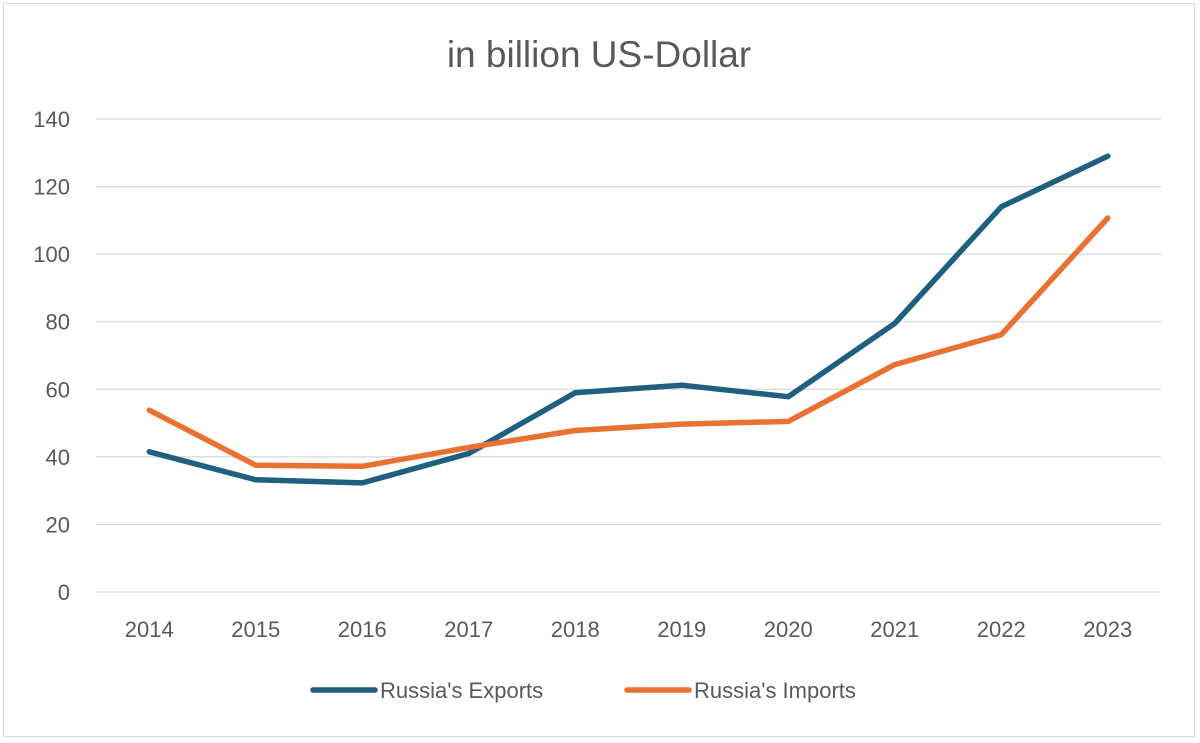  I want to click on x-tick-label: 2017, so click(468, 629).